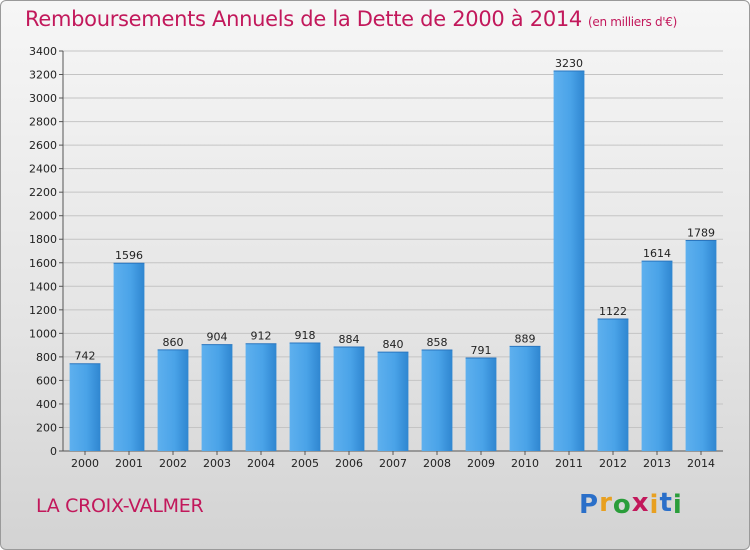 The image size is (750, 550). Describe the element at coordinates (129, 463) in the screenshot. I see `x-tick-label: 2001` at that location.